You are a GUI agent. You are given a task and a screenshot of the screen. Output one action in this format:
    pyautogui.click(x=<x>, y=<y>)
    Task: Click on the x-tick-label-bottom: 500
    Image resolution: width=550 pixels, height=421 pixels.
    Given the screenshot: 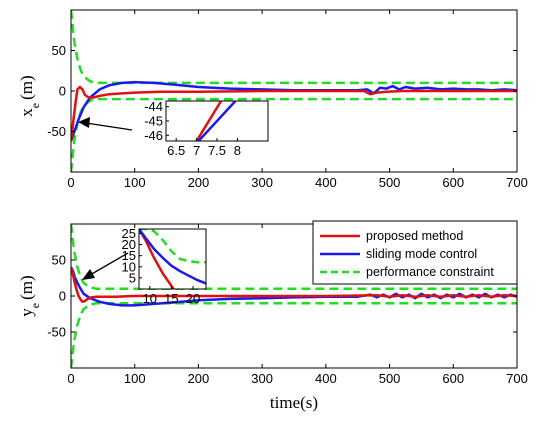 What is the action you would take?
    pyautogui.click(x=390, y=378)
    